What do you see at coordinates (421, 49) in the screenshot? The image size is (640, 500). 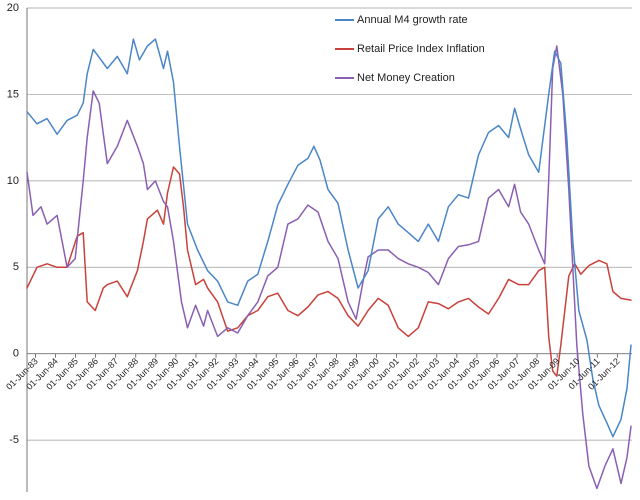 I see `legend-label-rpi: Retail Price Index Inflation` at bounding box center [421, 49].